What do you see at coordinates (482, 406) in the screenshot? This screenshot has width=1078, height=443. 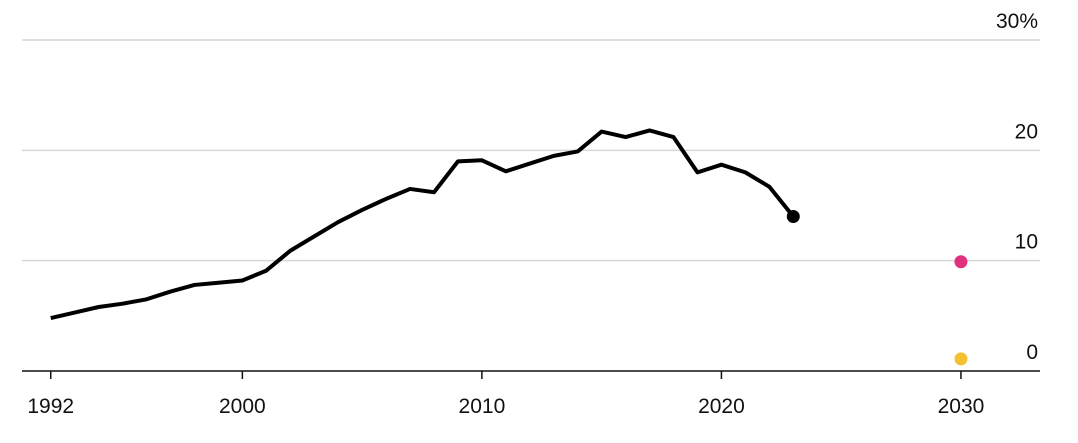 I see `x-tick-label: 2010` at bounding box center [482, 406].